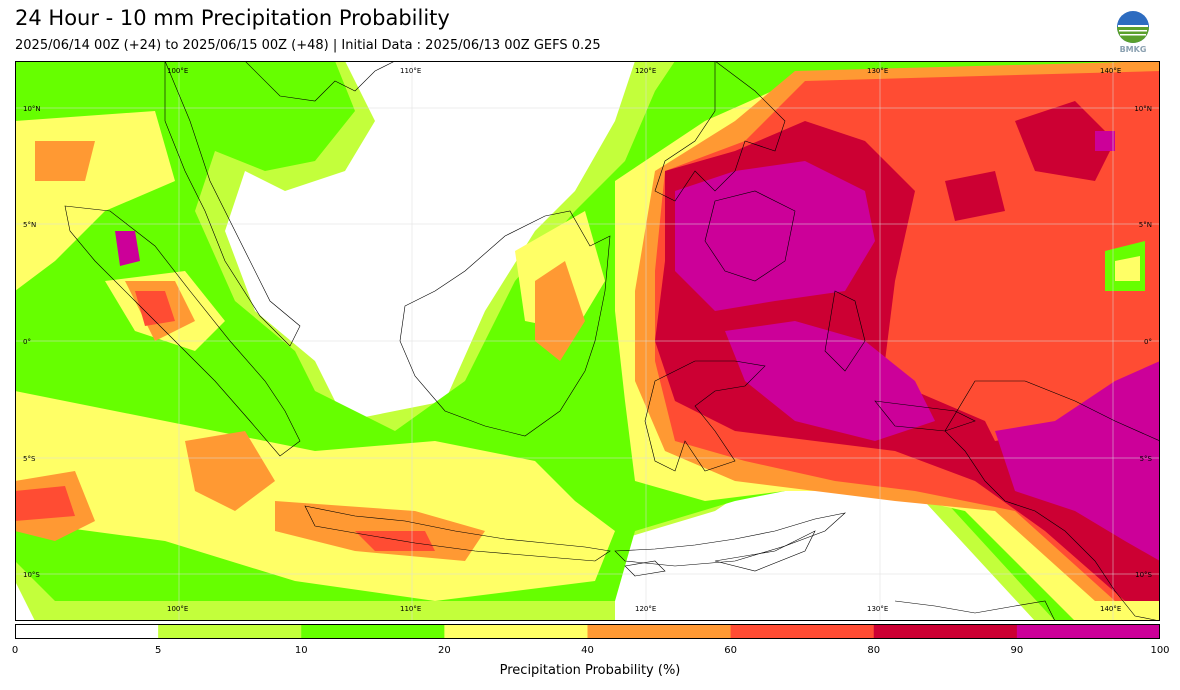 The width and height of the screenshot is (1180, 690). What do you see at coordinates (645, 609) in the screenshot?
I see `lon-label-bottom: 120°E` at bounding box center [645, 609].